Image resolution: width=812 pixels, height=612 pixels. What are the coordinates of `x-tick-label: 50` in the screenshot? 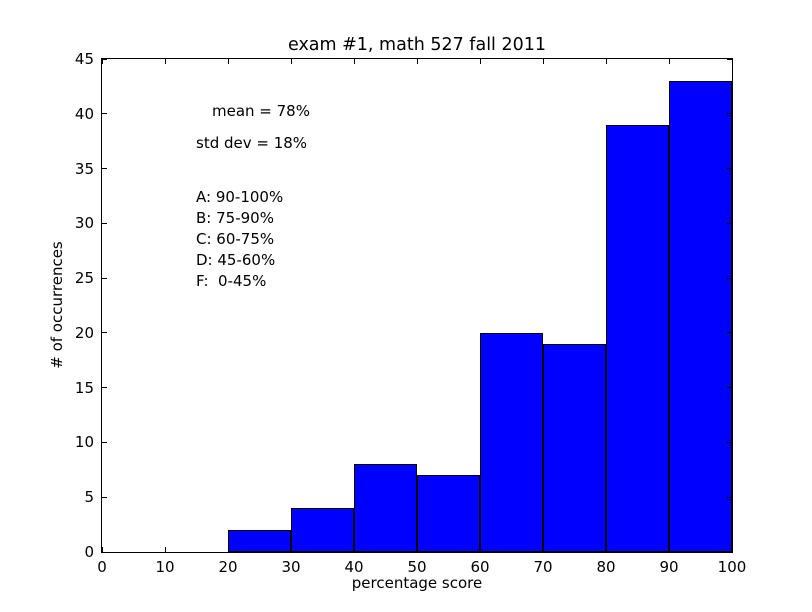 It's located at (417, 567).